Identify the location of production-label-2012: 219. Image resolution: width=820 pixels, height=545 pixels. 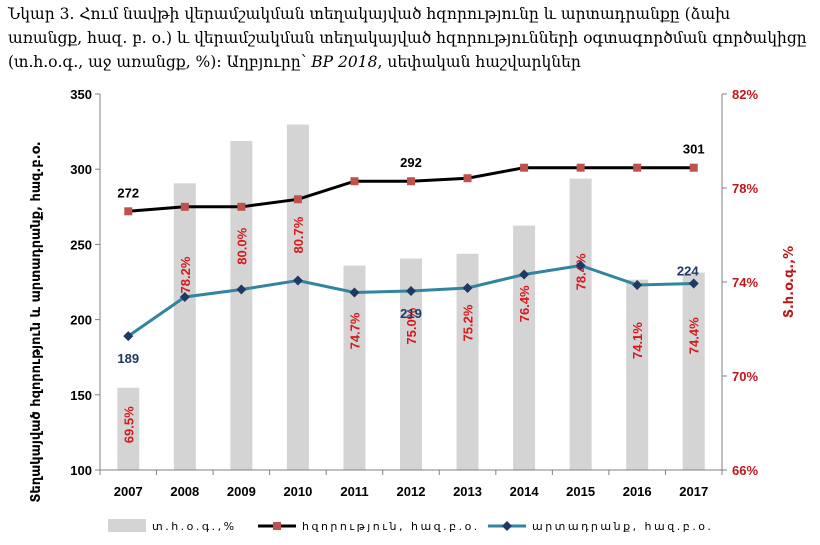
(411, 313).